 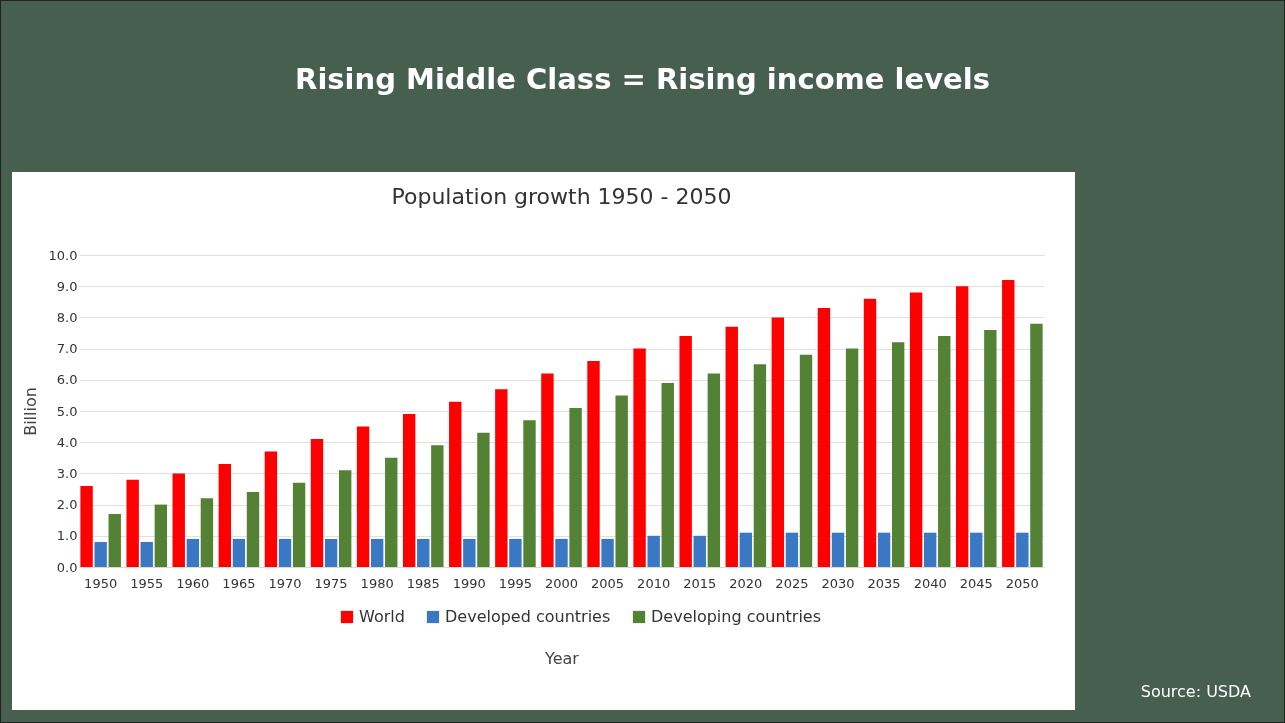 What do you see at coordinates (67, 567) in the screenshot?
I see `y-tick-label: 0.0` at bounding box center [67, 567].